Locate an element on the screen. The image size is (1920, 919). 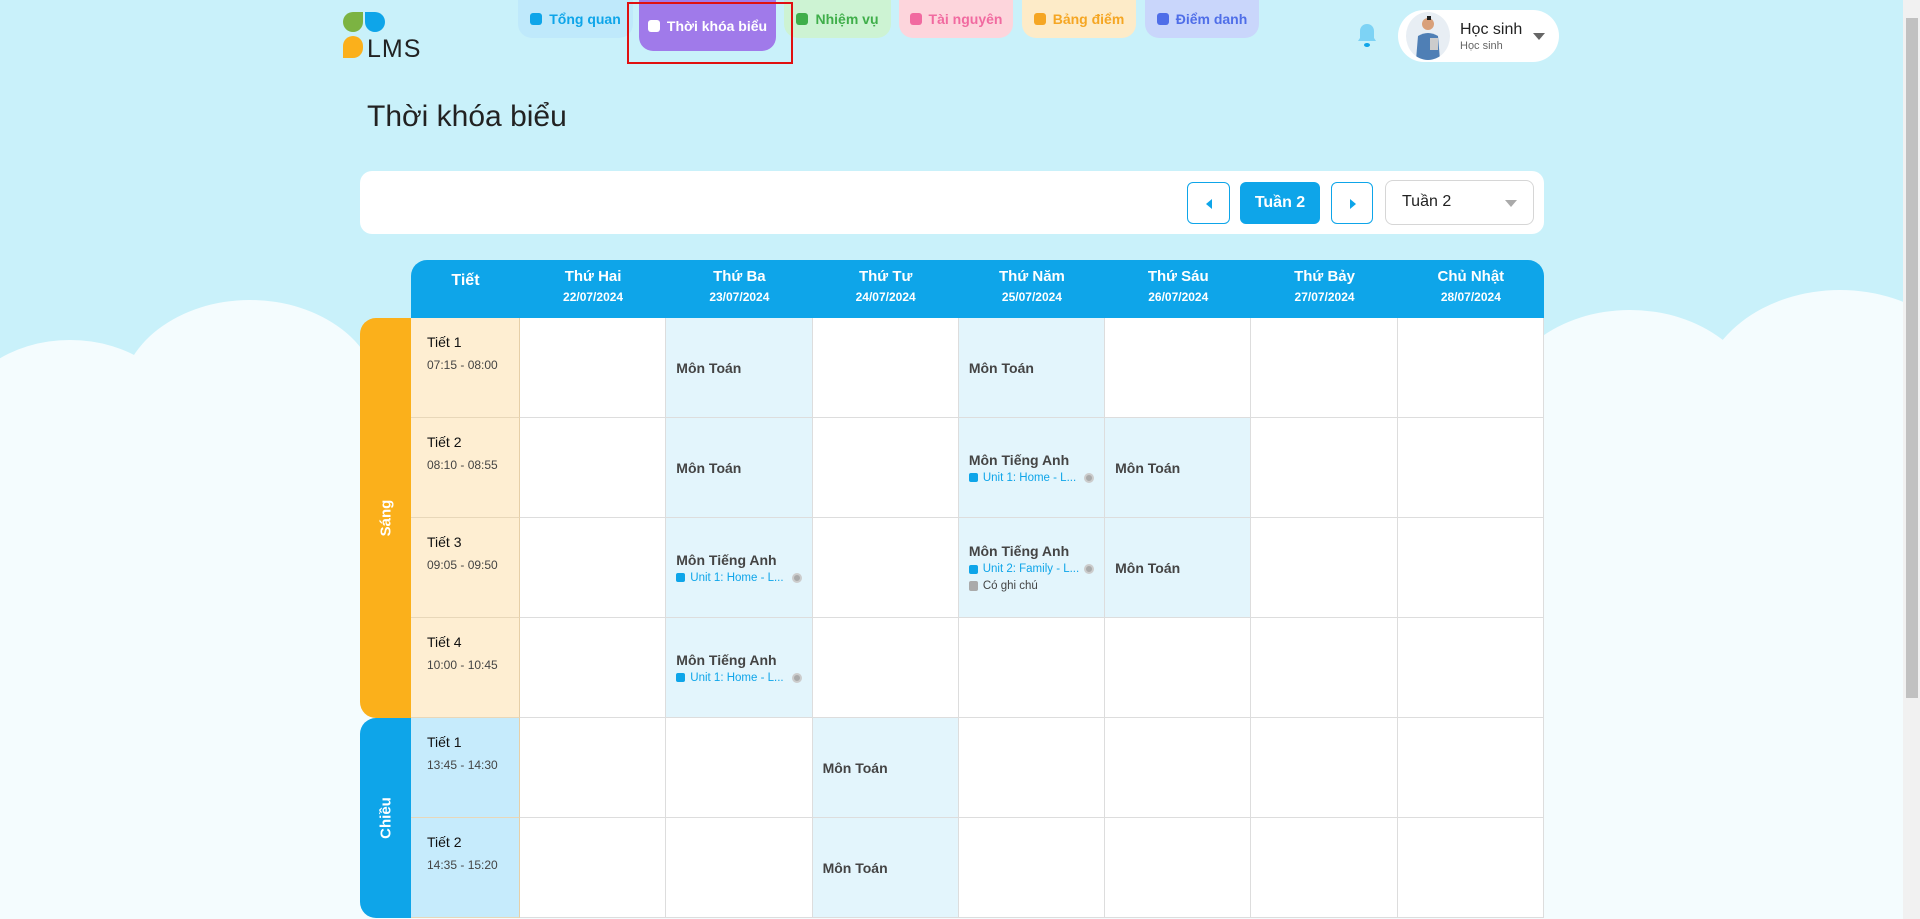
period-time: 14:35 - 15:20 is located at coordinates (462, 865).